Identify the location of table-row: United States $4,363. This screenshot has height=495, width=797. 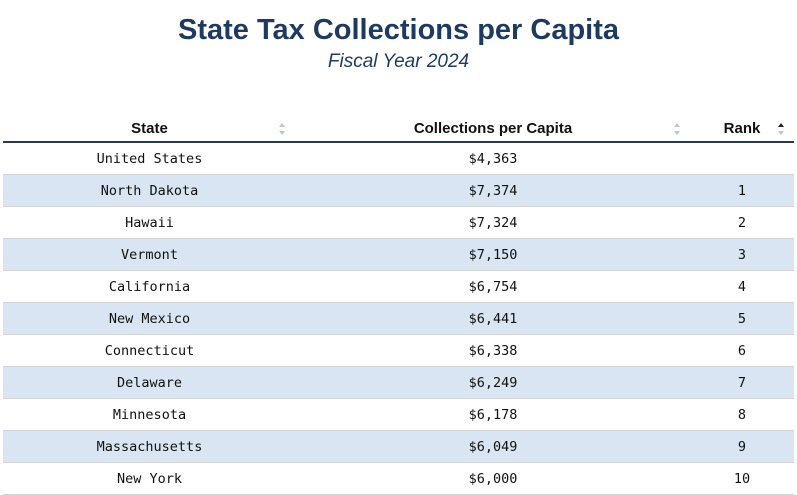
(398, 158).